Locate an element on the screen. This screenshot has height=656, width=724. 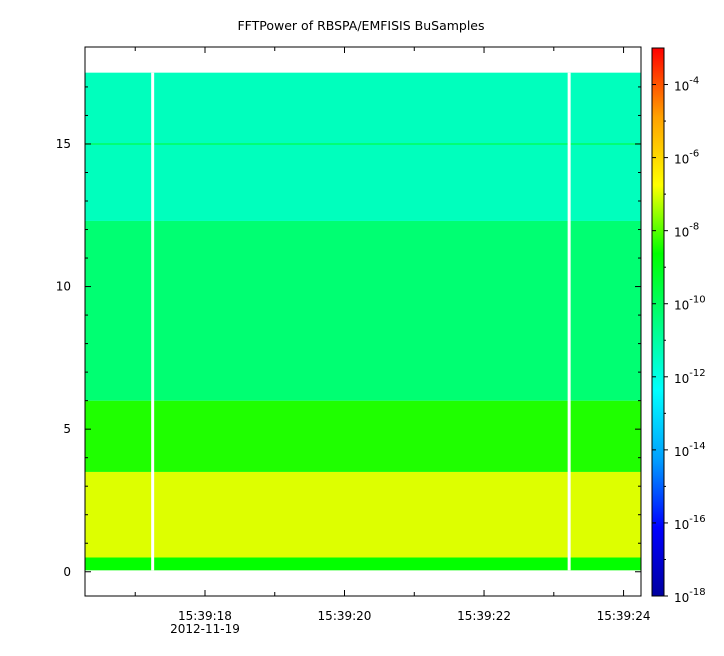
x-tick-label-0: 15:39:18 is located at coordinates (205, 616).